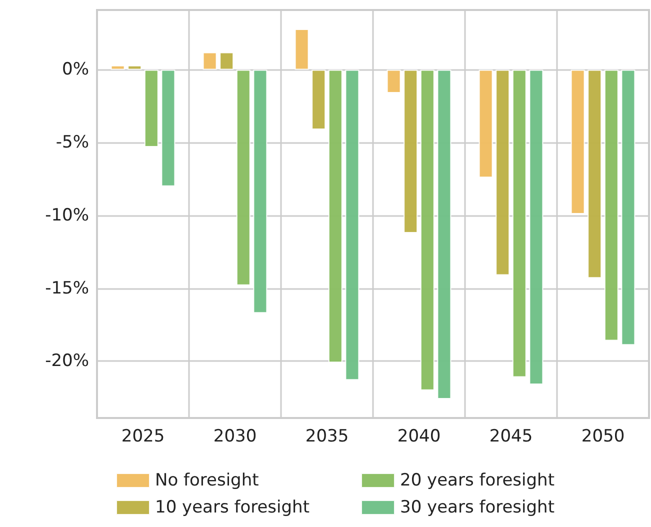 The image size is (651, 527). Describe the element at coordinates (477, 508) in the screenshot. I see `legend-label: 30 years foresight` at that location.